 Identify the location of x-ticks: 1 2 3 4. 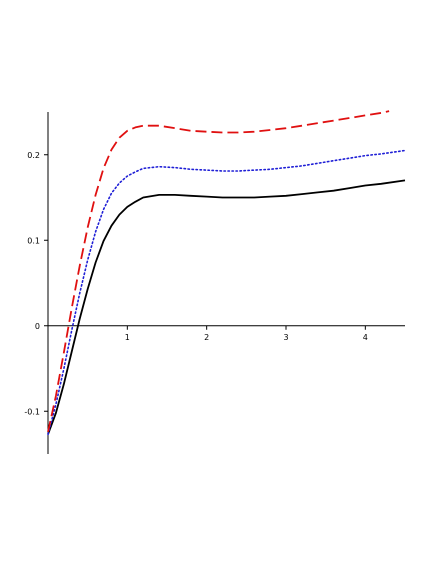
(246, 333).